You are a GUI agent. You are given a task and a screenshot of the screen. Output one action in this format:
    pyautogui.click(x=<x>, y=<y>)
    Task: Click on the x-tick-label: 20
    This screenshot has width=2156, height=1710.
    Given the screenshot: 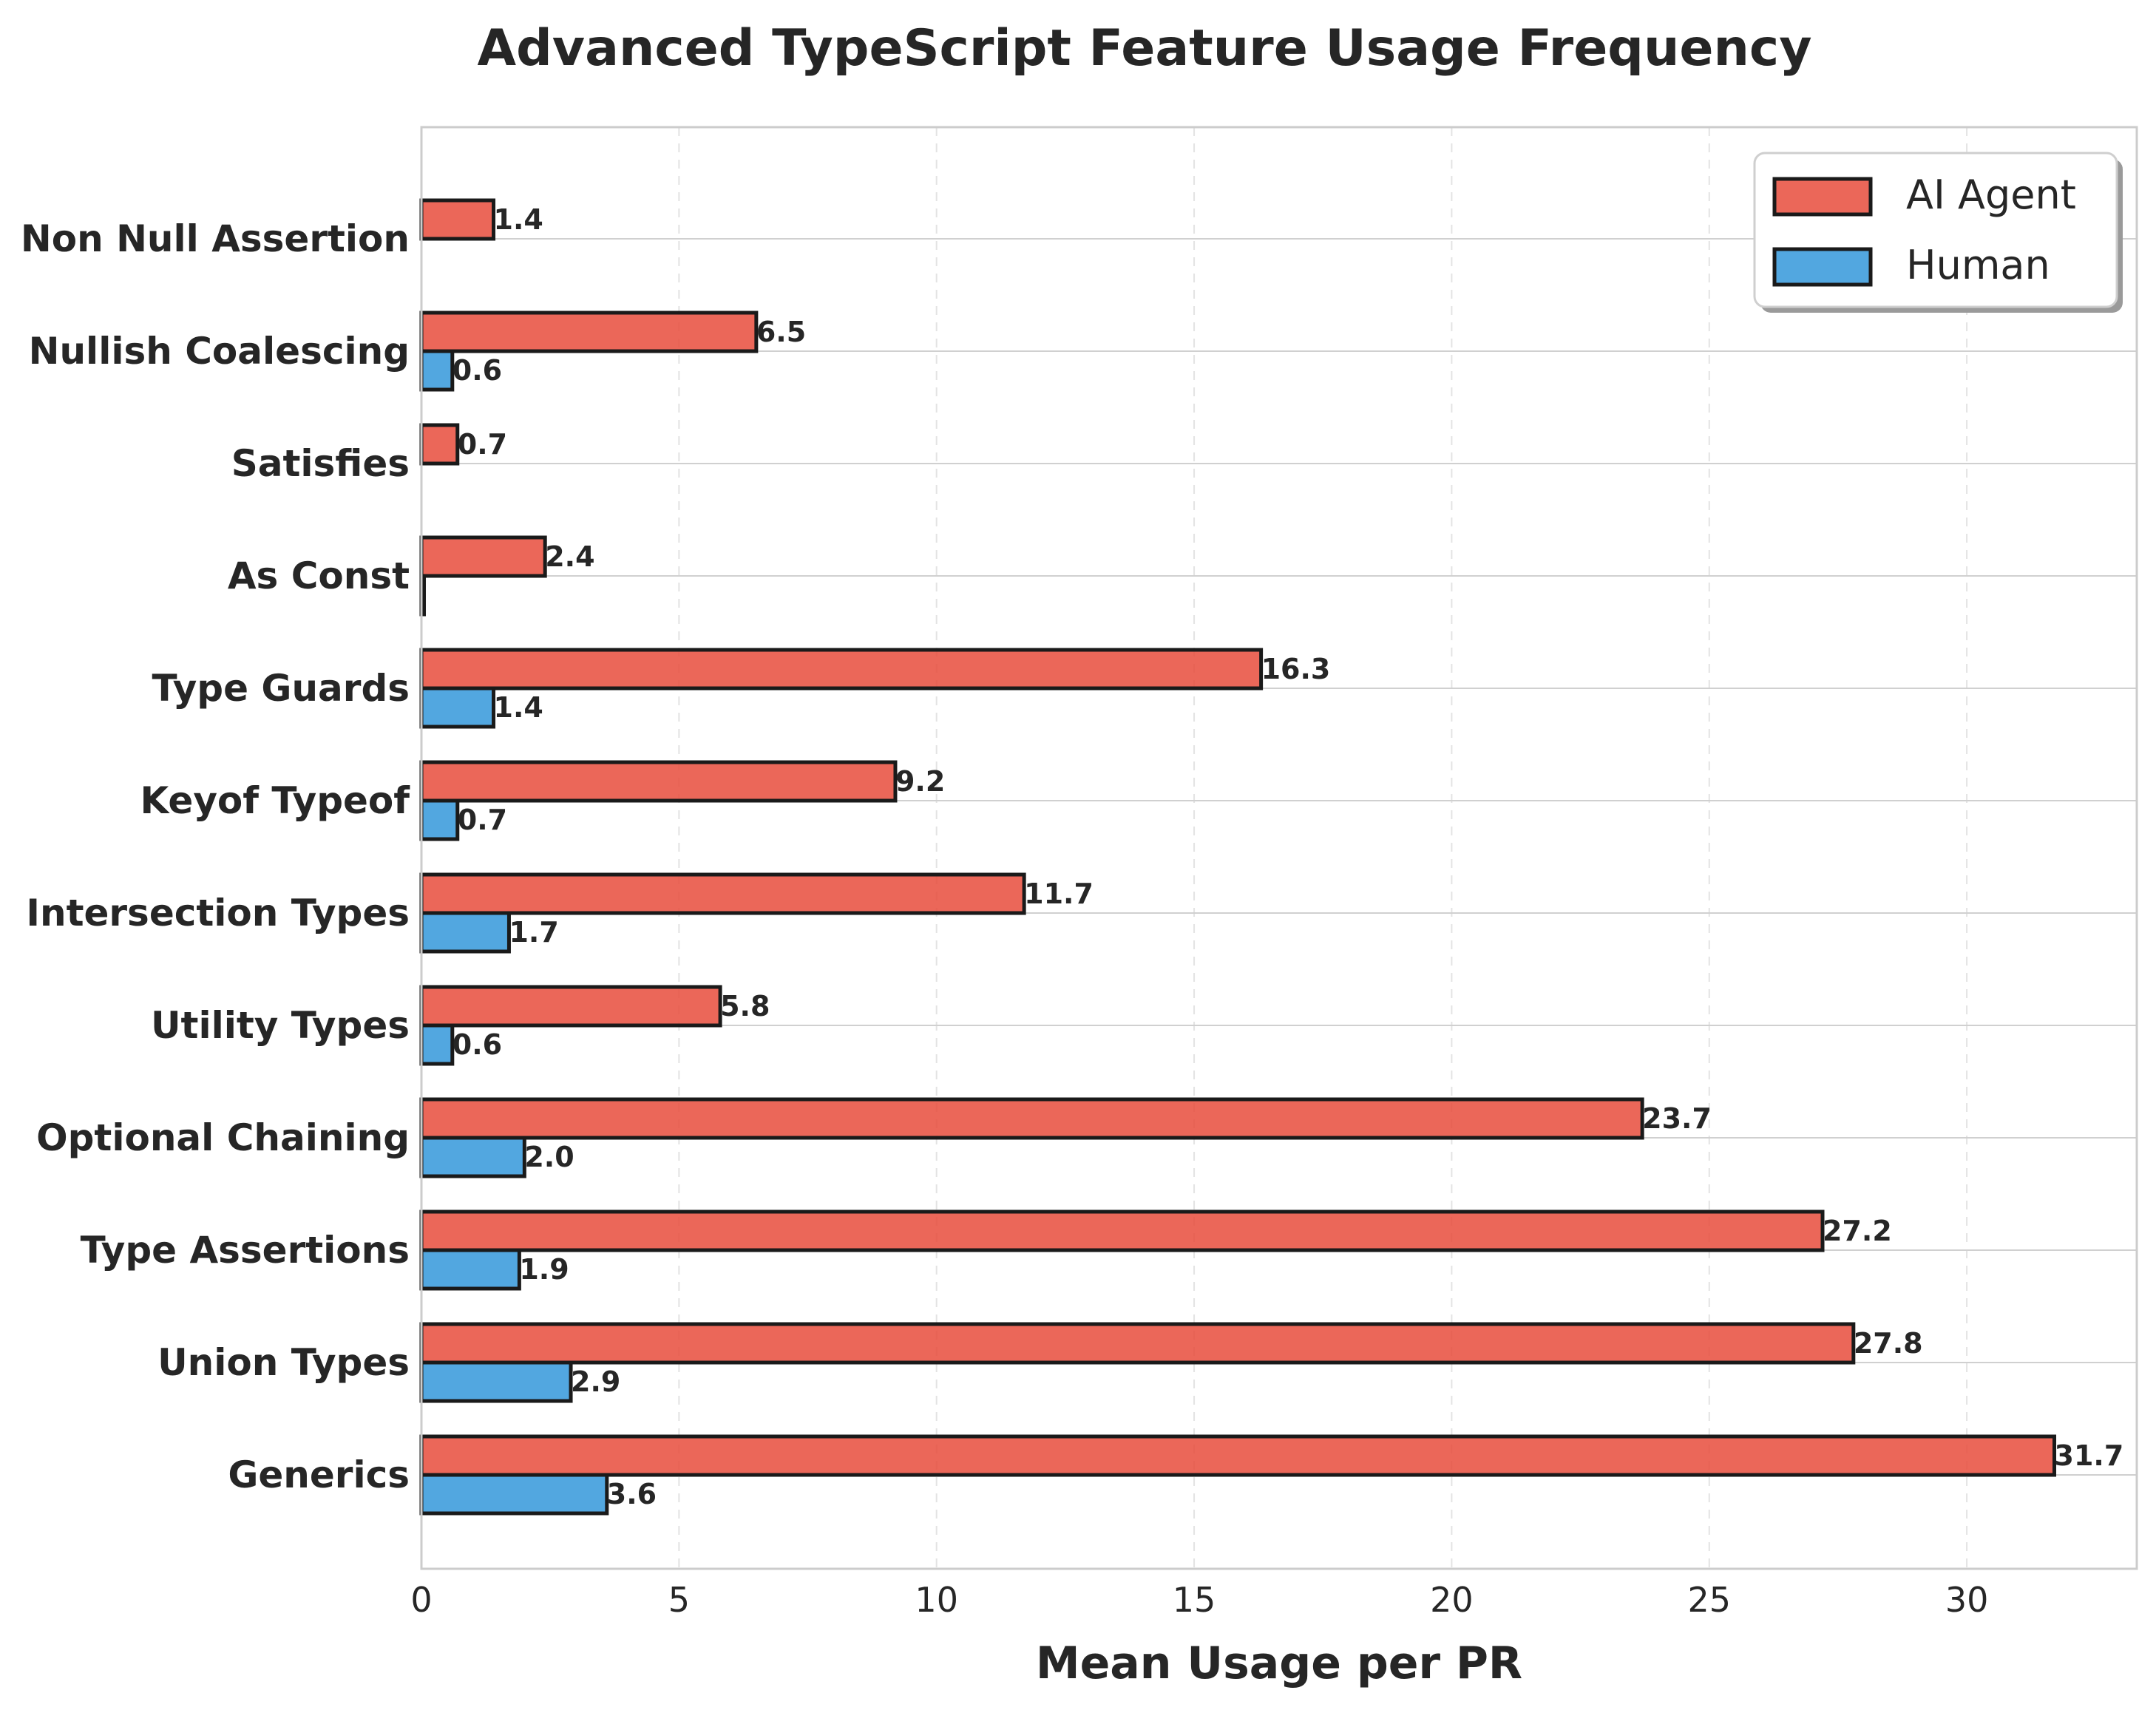 What is the action you would take?
    pyautogui.click(x=1452, y=1600)
    